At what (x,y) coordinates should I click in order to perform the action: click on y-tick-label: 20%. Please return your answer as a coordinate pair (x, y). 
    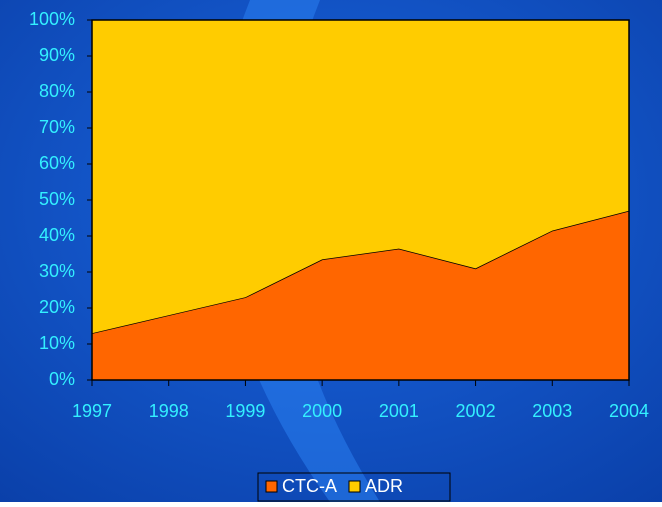
    Looking at the image, I should click on (57, 307).